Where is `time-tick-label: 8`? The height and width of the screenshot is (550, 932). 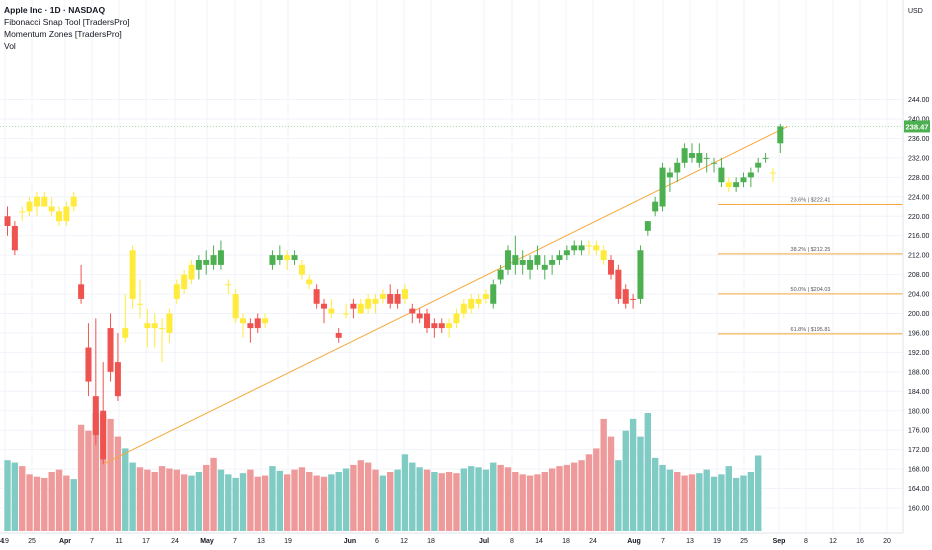 time-tick-label: 8 is located at coordinates (512, 541).